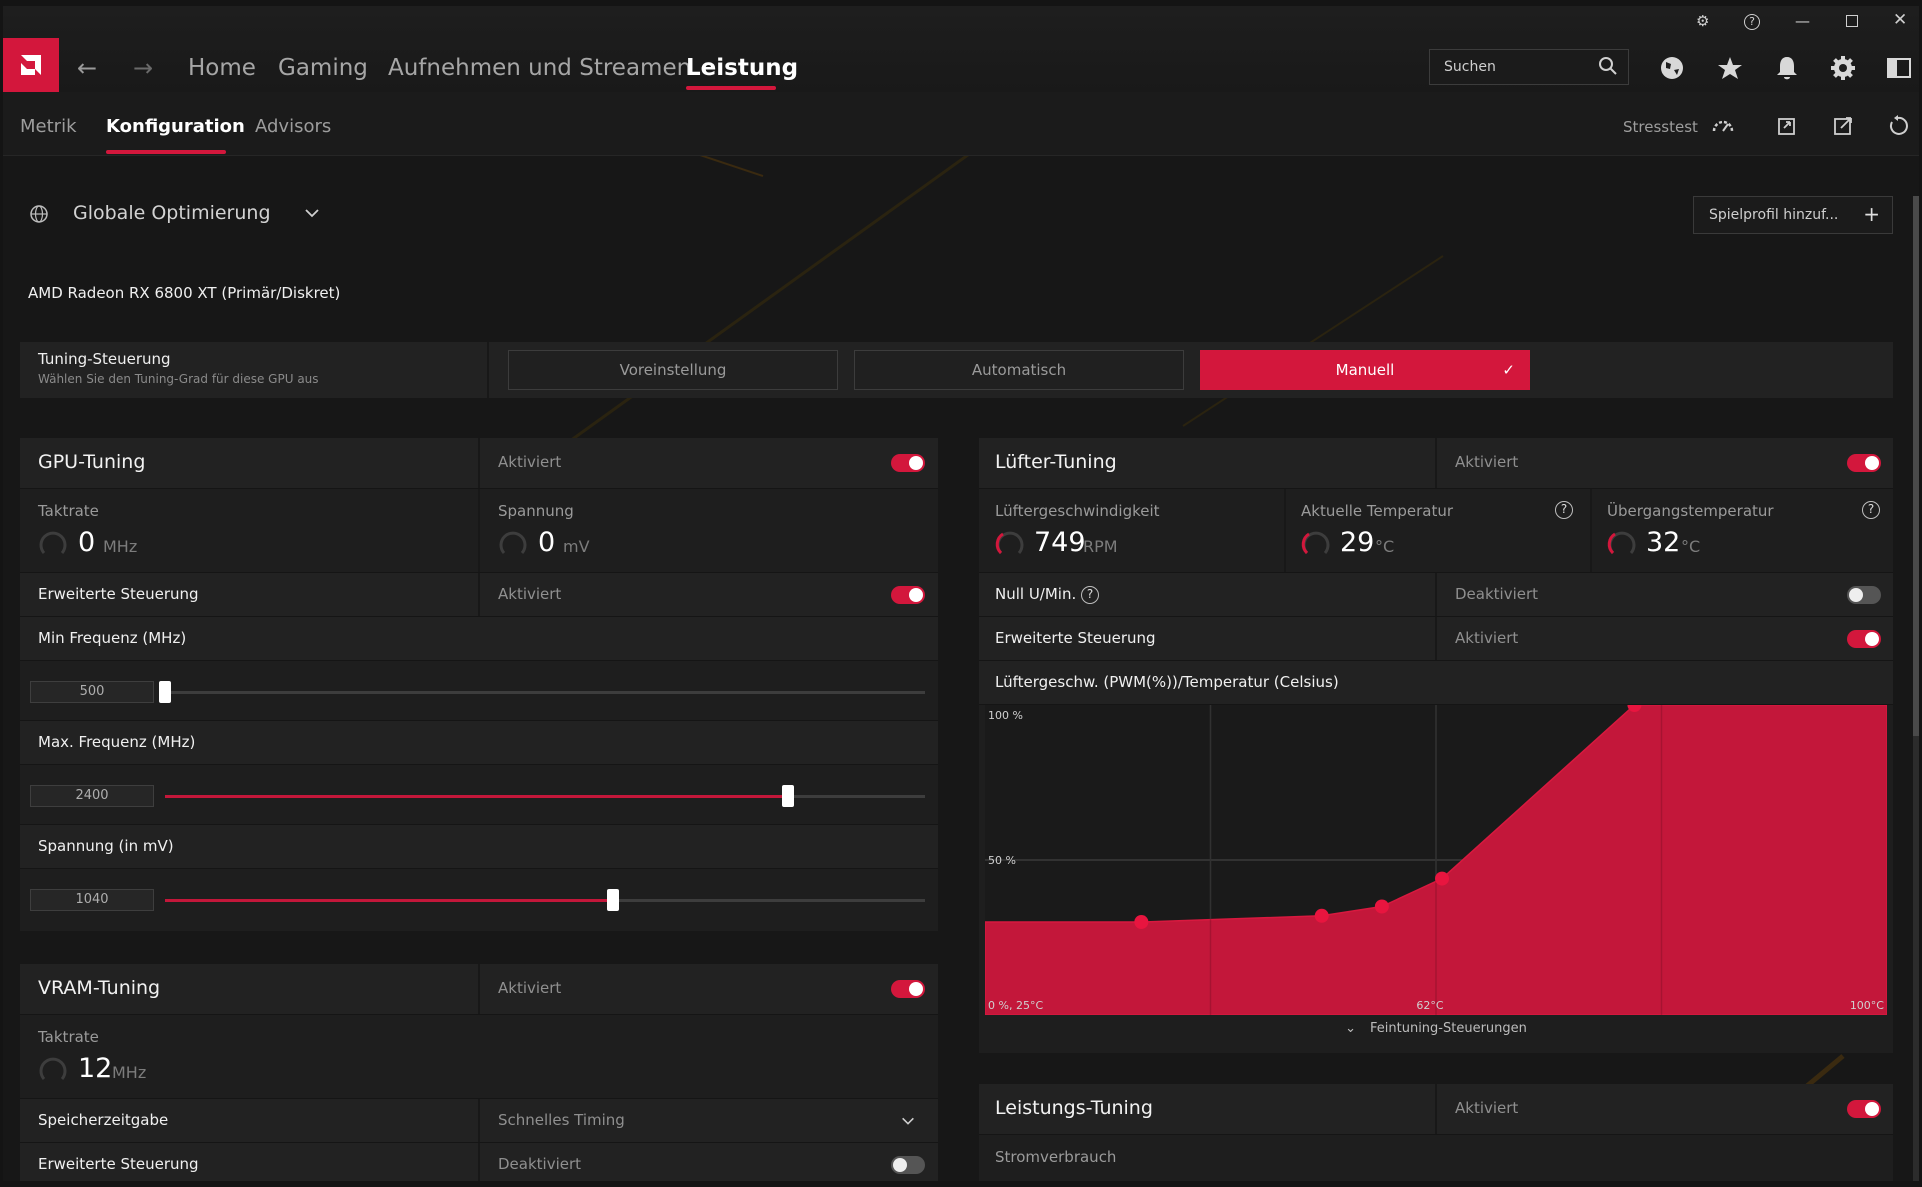  Describe the element at coordinates (1703, 21) in the screenshot. I see `bug-report-icon: ⚙` at that location.